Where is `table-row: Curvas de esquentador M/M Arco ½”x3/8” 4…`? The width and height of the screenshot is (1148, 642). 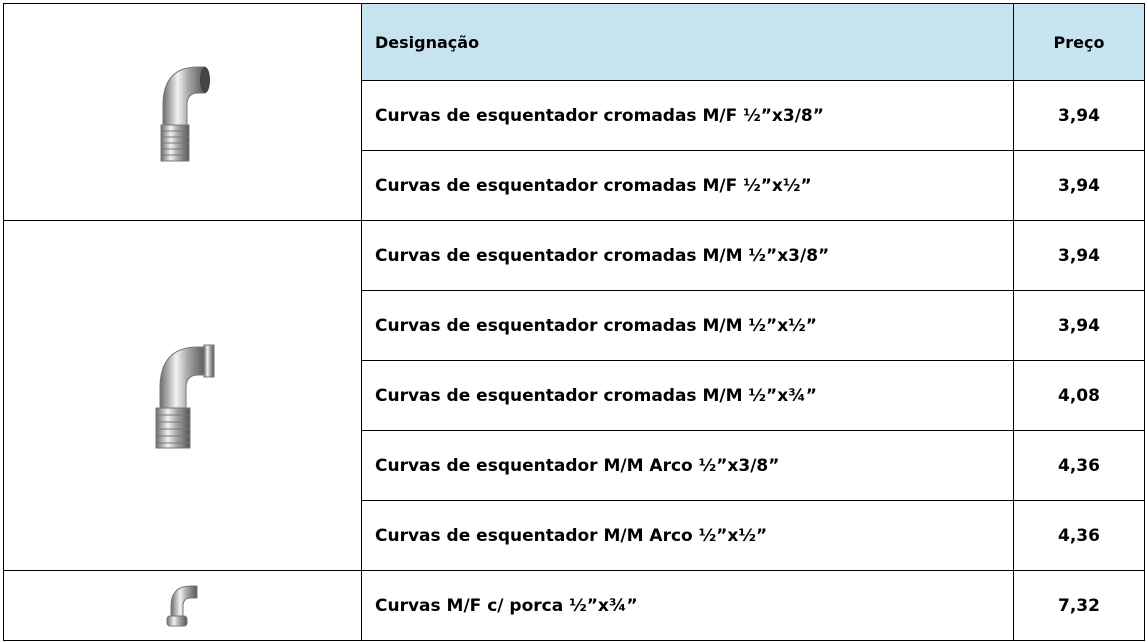 table-row: Curvas de esquentador M/M Arco ½”x3/8” 4… is located at coordinates (574, 465).